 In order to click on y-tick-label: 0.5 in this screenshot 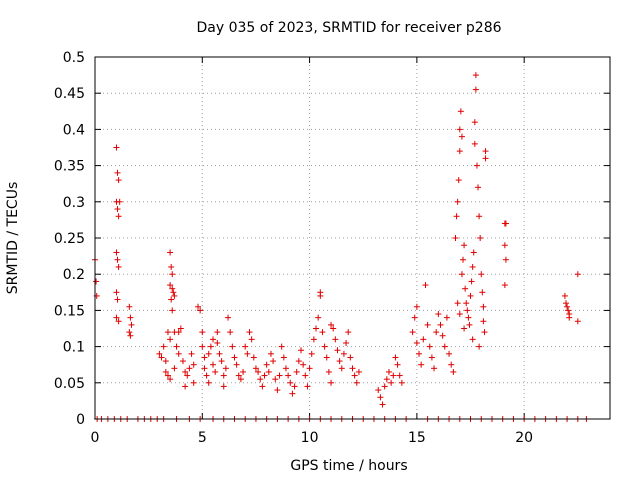, I will do `click(74, 58)`.